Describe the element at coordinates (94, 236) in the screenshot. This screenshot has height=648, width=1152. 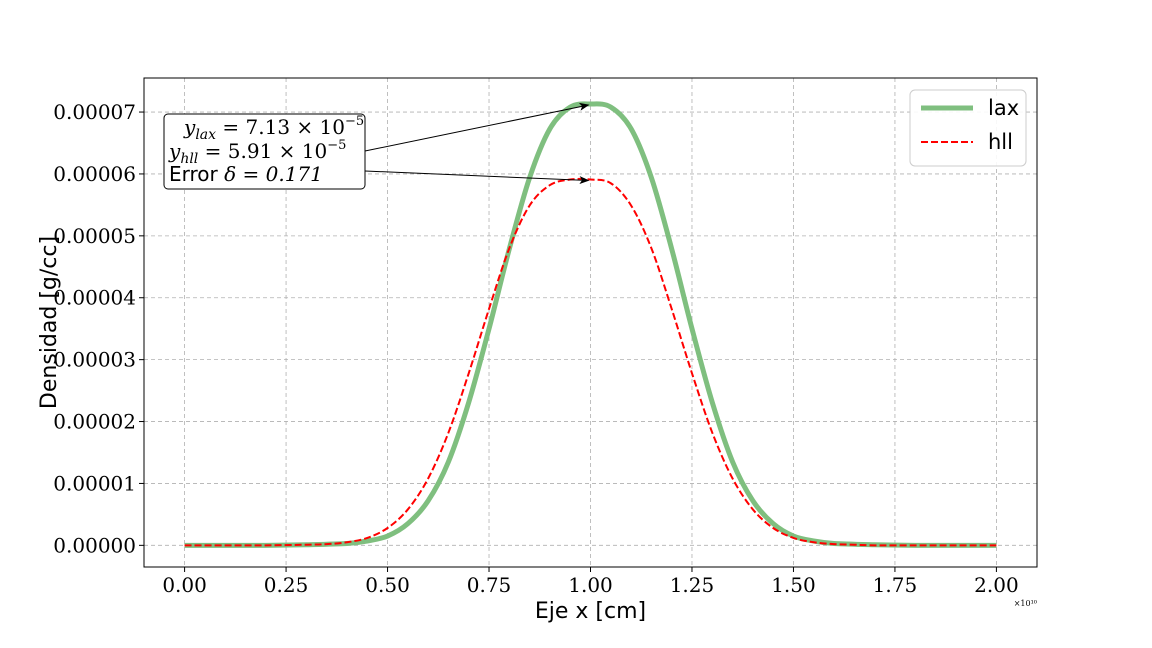
I see `y-tick-label: 0.00005` at that location.